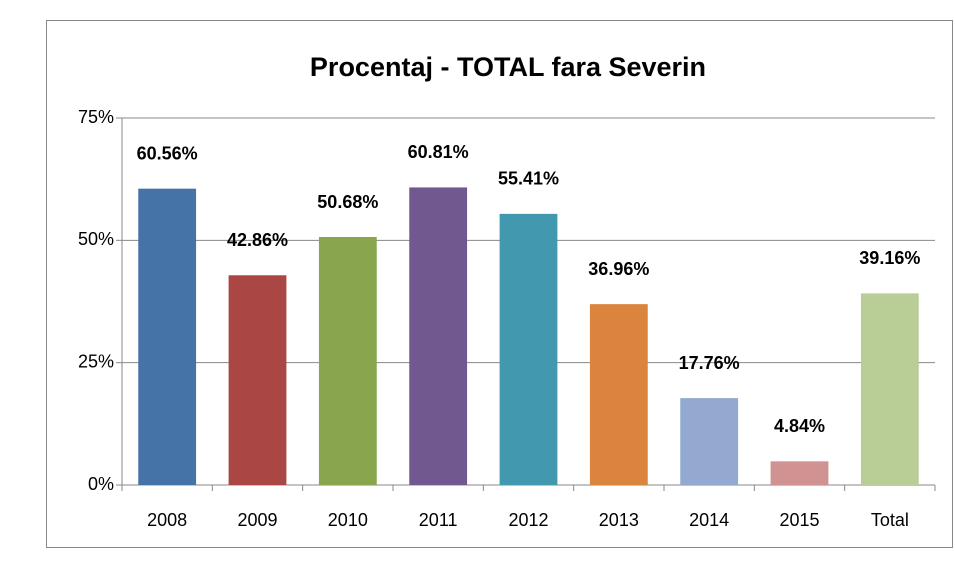 The height and width of the screenshot is (563, 955). I want to click on x-tick-label: 2013, so click(619, 520).